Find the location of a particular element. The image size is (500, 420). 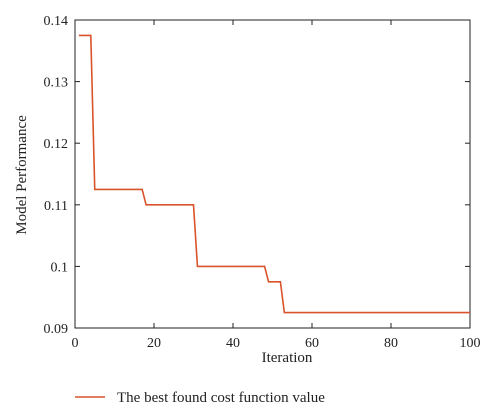

y-tick-label: 0.11 is located at coordinates (56, 206).